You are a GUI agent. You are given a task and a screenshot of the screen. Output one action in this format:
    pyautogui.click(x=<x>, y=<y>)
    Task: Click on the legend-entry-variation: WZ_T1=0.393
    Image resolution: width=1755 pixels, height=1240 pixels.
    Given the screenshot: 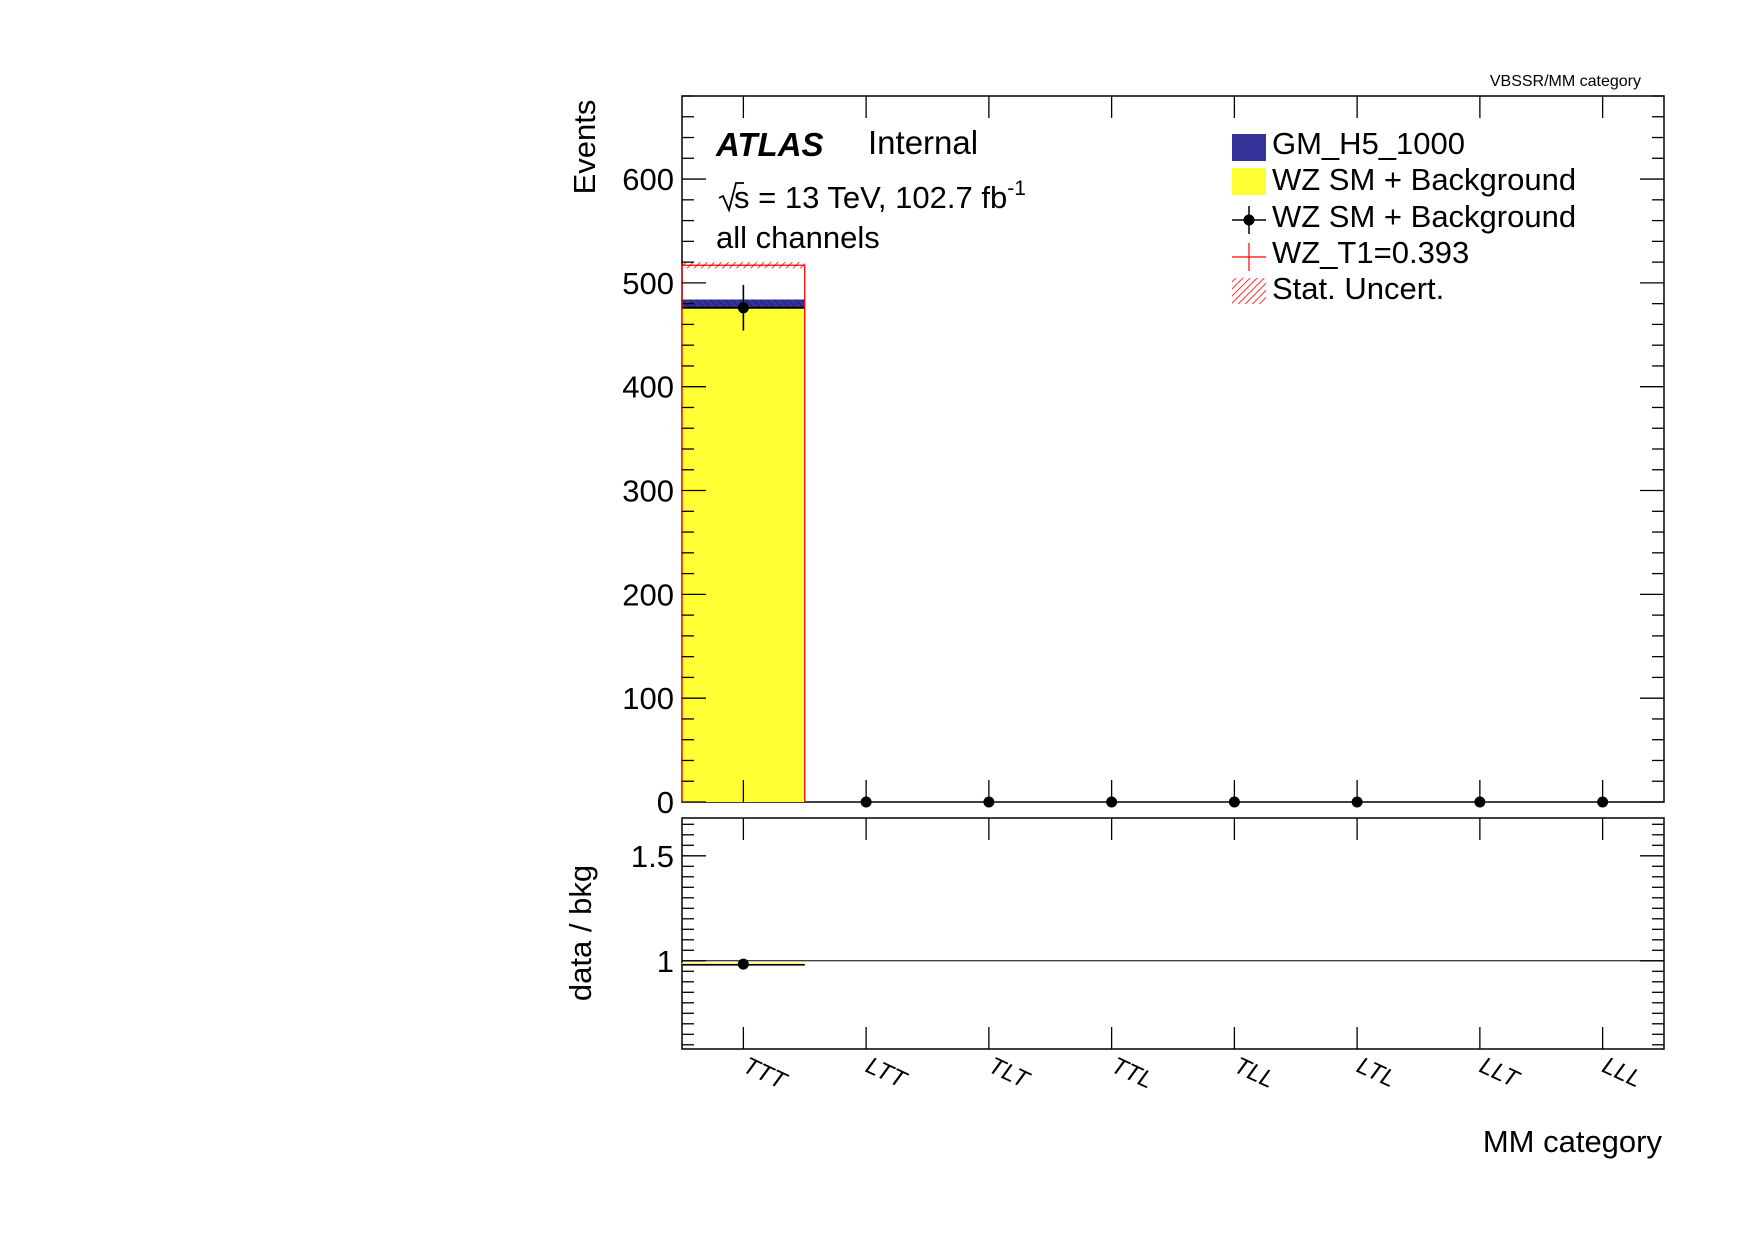 What is the action you would take?
    pyautogui.click(x=1350, y=253)
    